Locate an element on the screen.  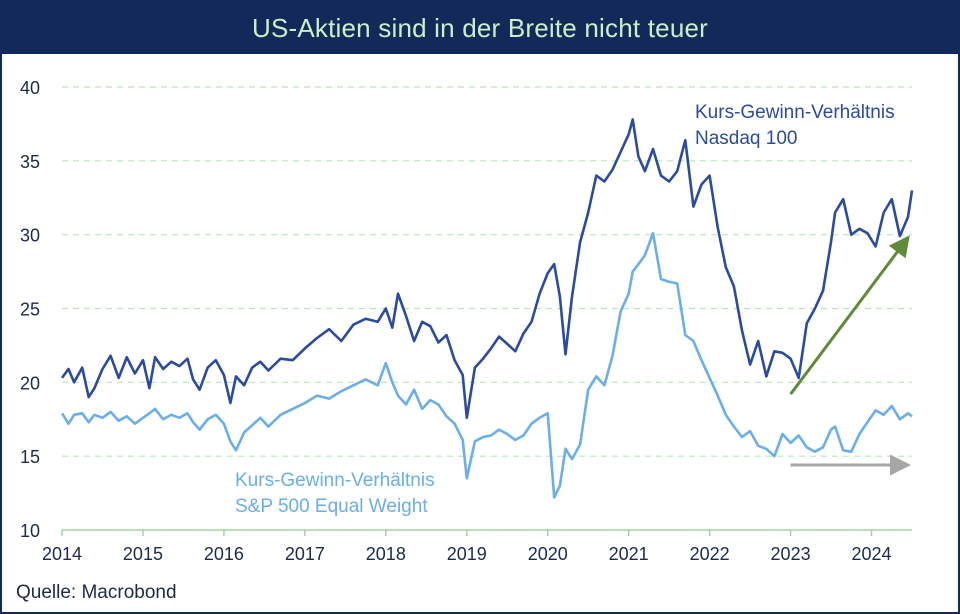
y-tick-label: 25 is located at coordinates (30, 310).